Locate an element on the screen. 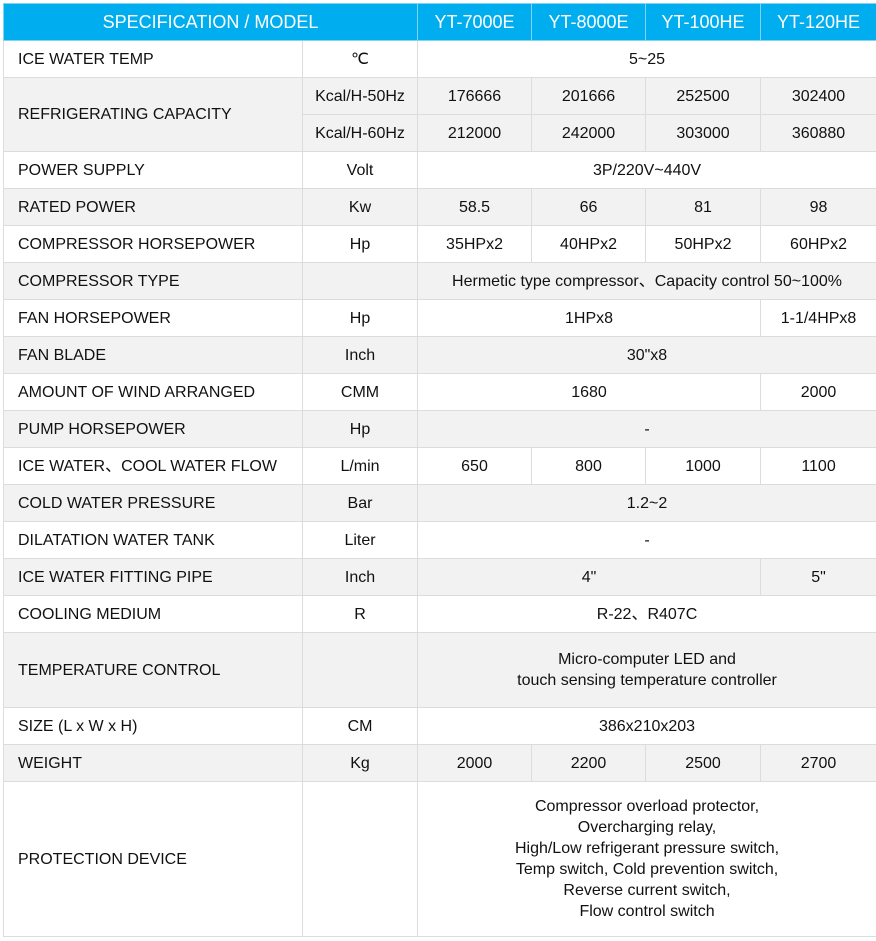  spec-label: AMOUNT OF WIND ARRANGED is located at coordinates (153, 392).